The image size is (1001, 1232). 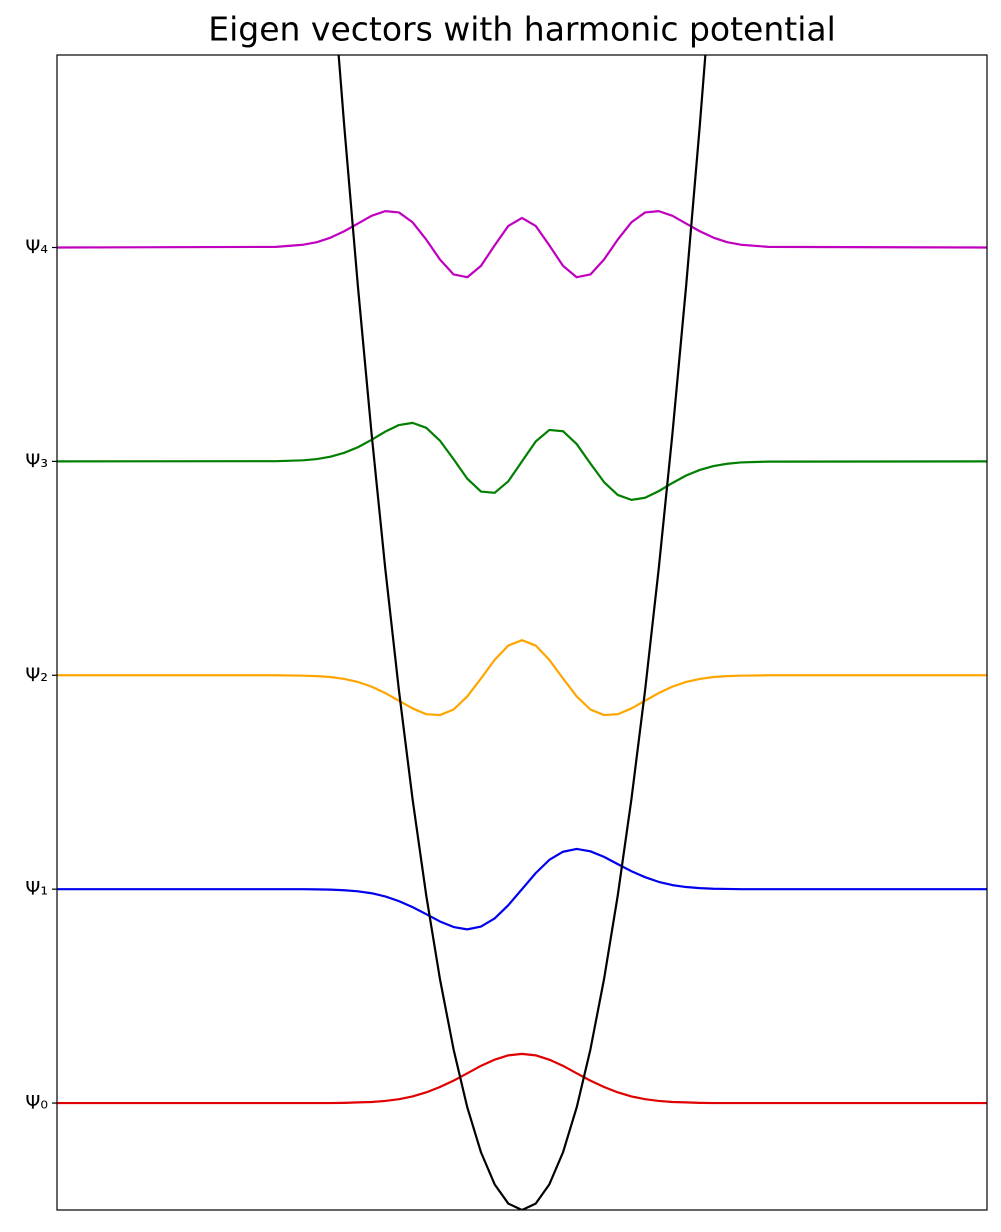 I want to click on y-tick-label: Ψ₂, so click(x=36, y=675).